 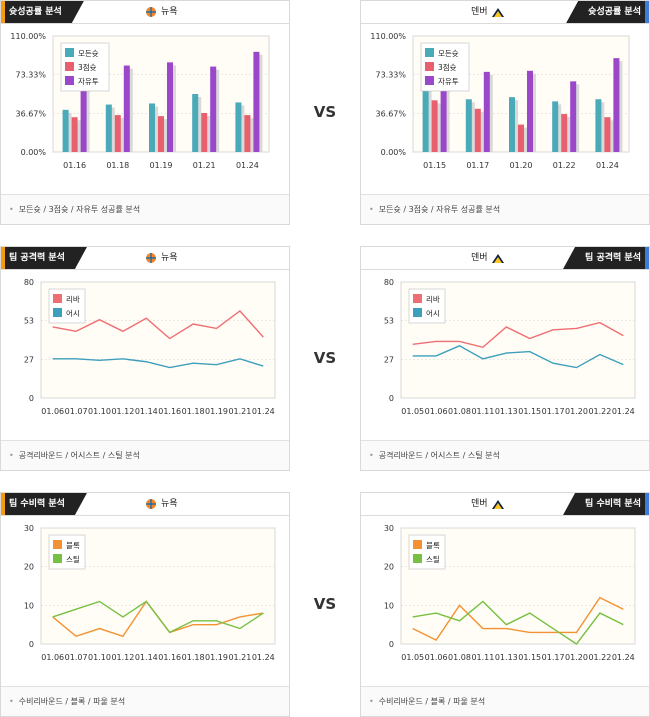 What do you see at coordinates (505, 701) in the screenshot?
I see `chart-footer: 수비리바운드 / 블록 / 파울 분석` at bounding box center [505, 701].